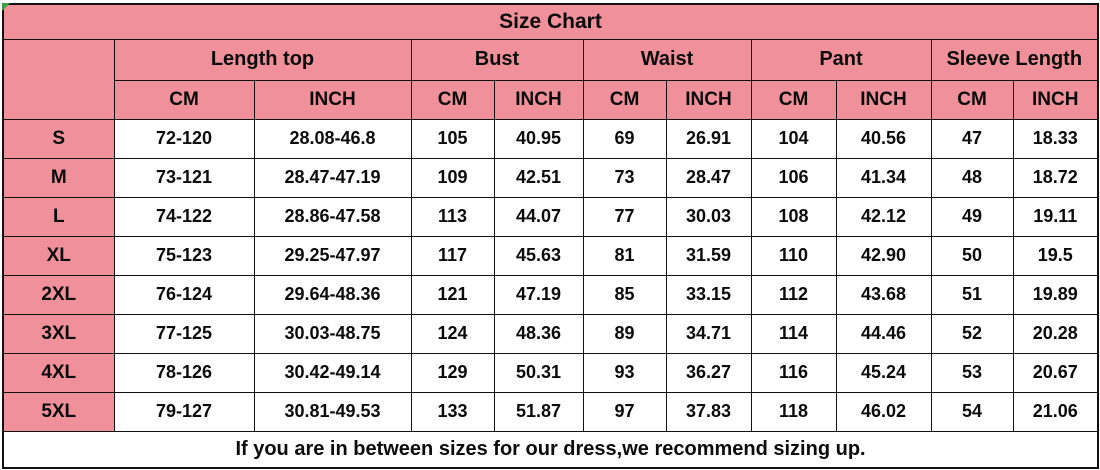  I want to click on data-cell: 77, so click(624, 216).